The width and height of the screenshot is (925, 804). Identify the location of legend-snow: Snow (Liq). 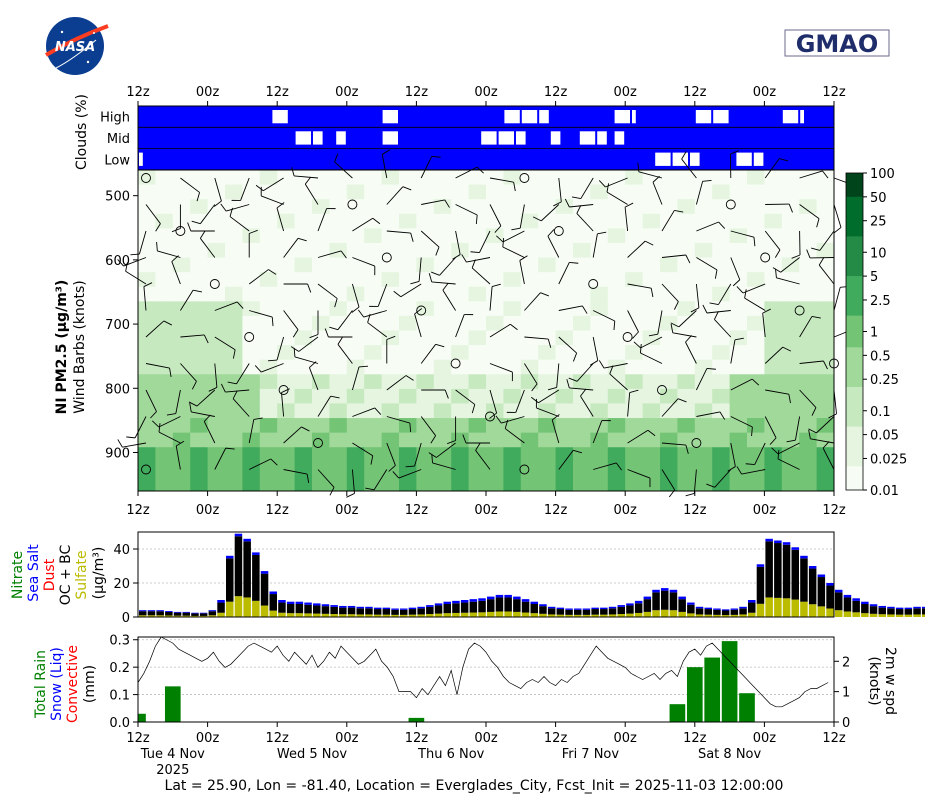
(57, 684).